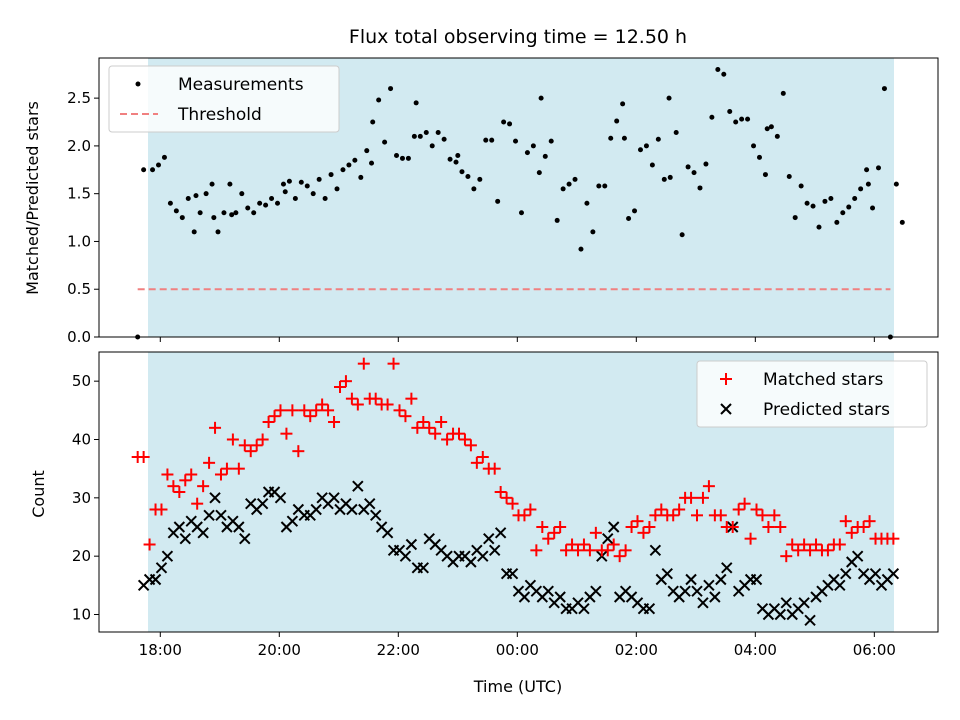 The width and height of the screenshot is (960, 720). Describe the element at coordinates (224, 99) in the screenshot. I see `top-legend: Measurements Threshold` at that location.